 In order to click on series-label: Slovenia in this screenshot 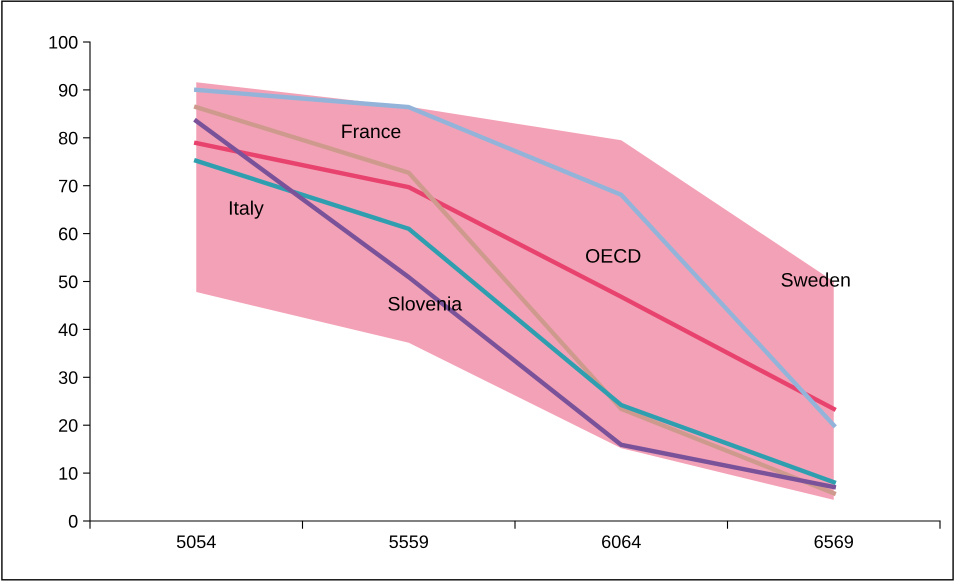, I will do `click(425, 303)`.